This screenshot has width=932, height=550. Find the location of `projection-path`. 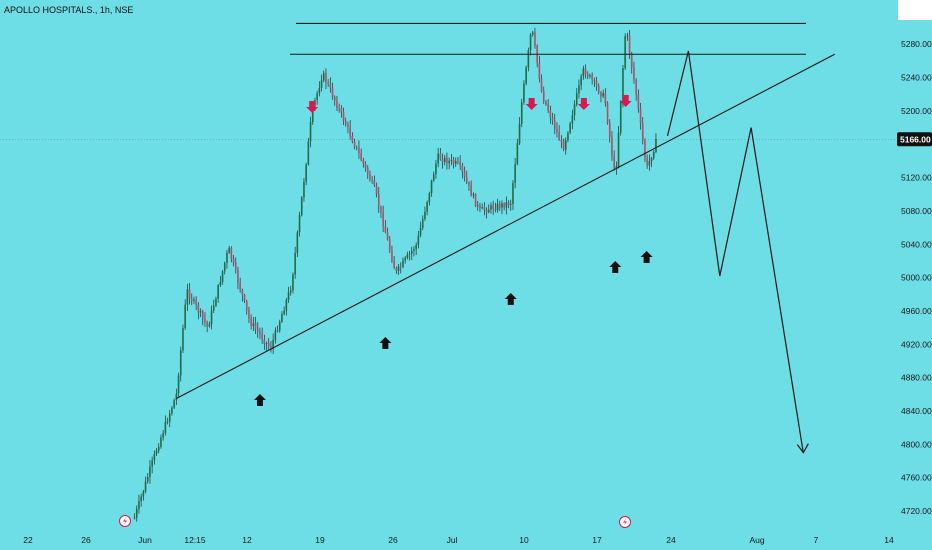

projection-path is located at coordinates (735, 251).